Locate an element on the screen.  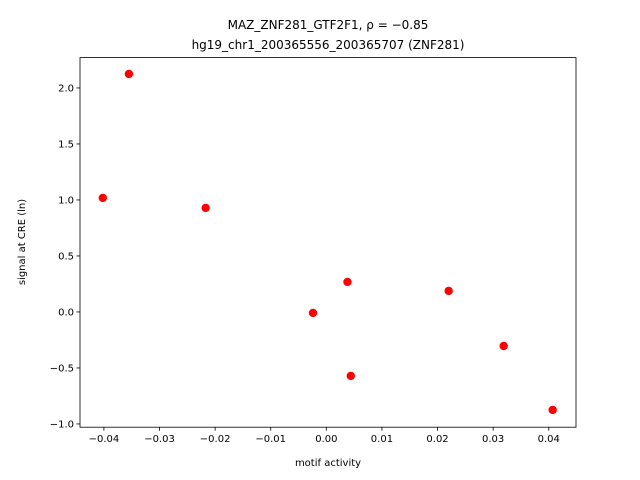
x-tick-label: −0.04 is located at coordinates (104, 439).